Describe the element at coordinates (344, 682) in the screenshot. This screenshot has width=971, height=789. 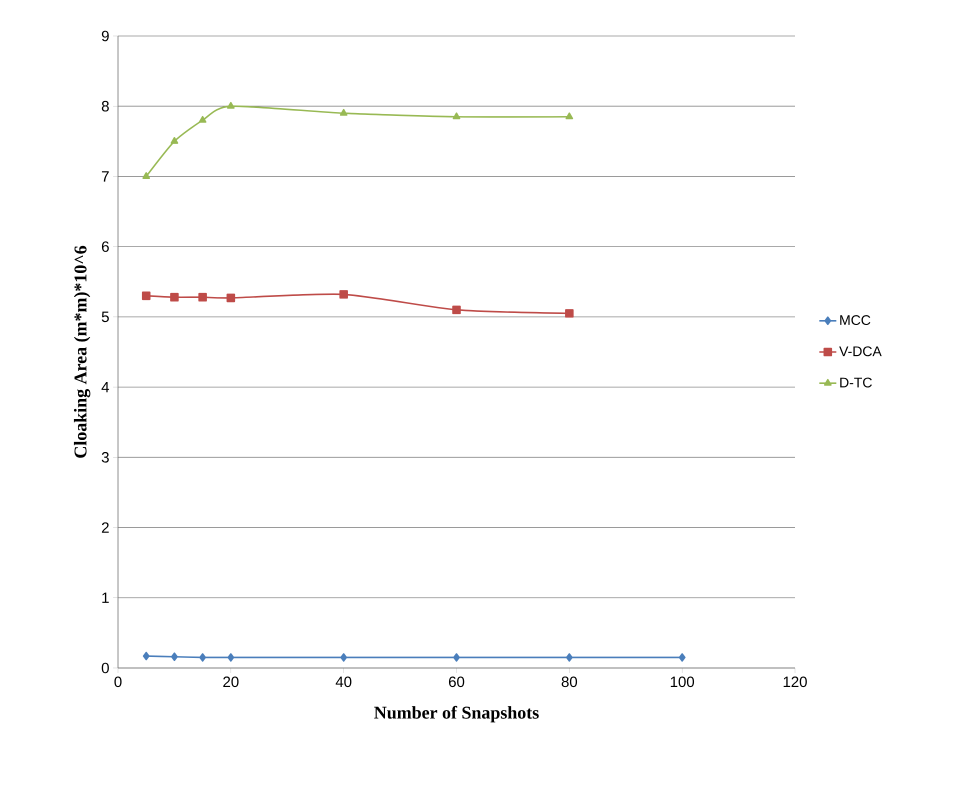
I see `x-tick-label: 40` at that location.